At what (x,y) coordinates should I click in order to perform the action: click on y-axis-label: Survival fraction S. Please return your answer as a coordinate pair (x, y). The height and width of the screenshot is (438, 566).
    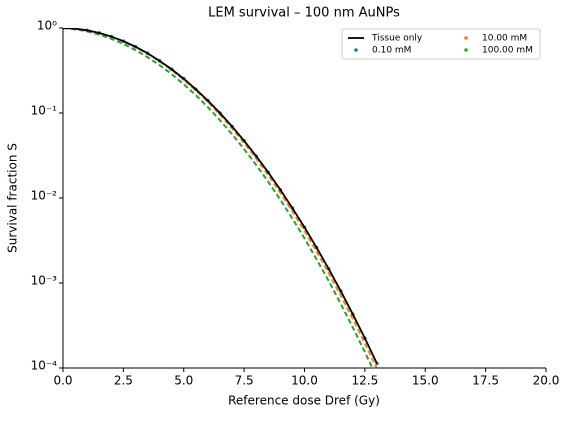
    Looking at the image, I should click on (13, 198).